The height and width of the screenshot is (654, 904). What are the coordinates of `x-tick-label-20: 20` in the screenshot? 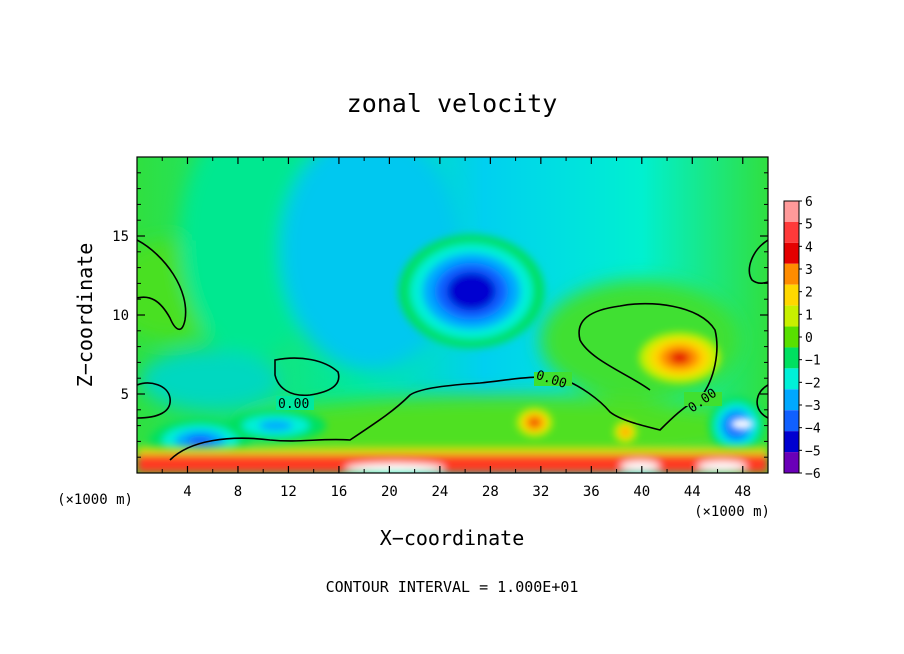 It's located at (389, 492).